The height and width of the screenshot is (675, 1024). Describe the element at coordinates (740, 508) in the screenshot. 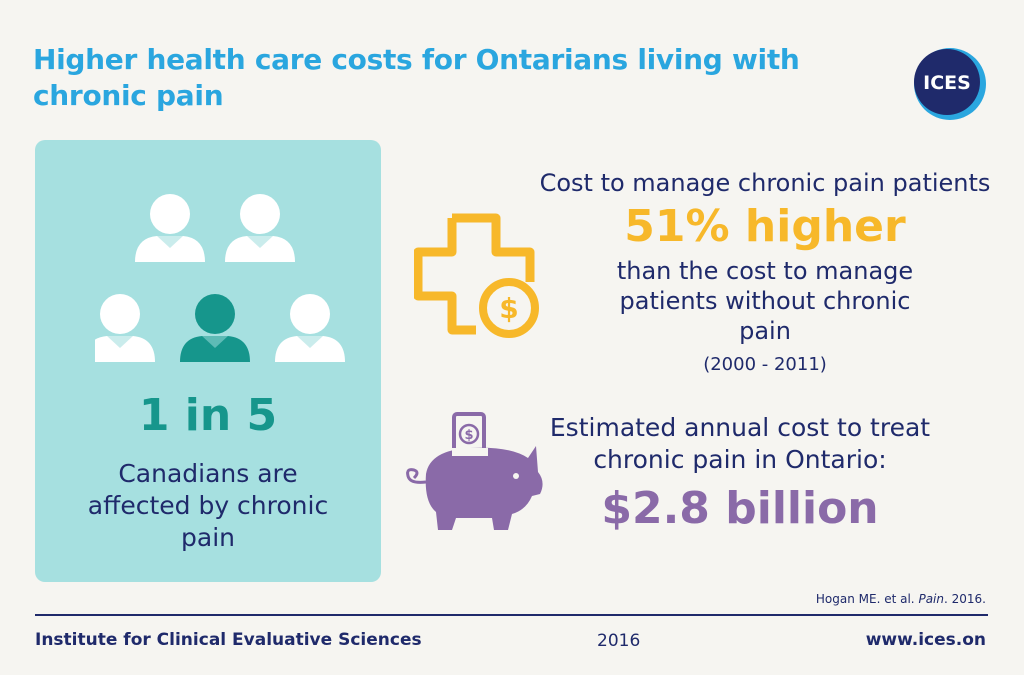

I see `annual-amount: $2.8 billion` at that location.